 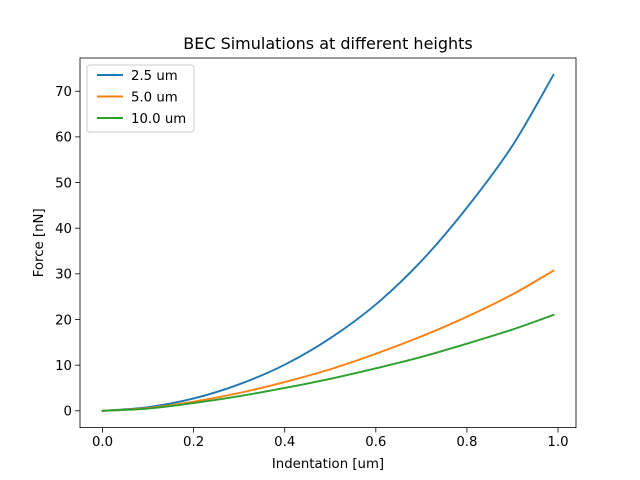 I want to click on legend-label: 10.0 um, so click(x=158, y=119).